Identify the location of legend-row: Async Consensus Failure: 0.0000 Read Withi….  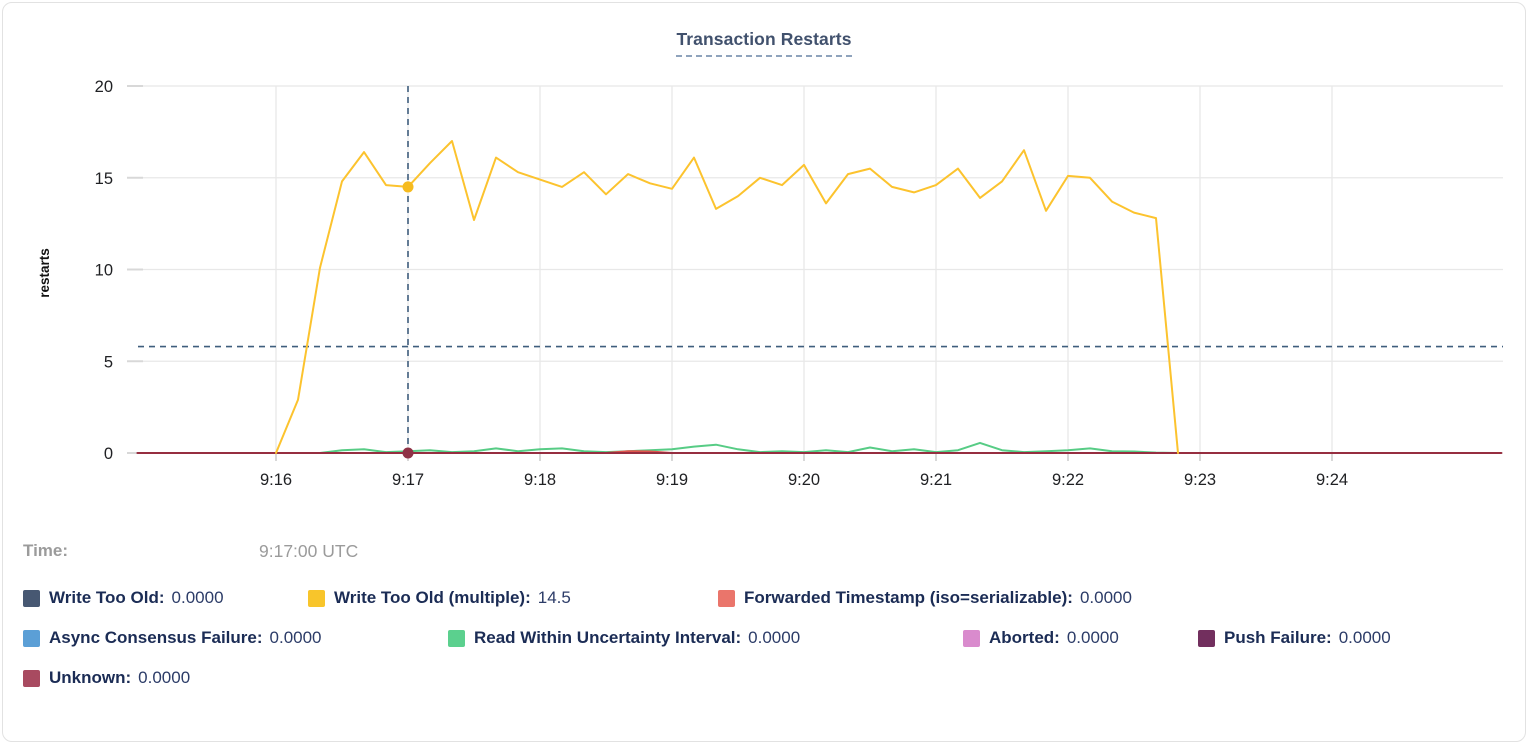
(767, 638).